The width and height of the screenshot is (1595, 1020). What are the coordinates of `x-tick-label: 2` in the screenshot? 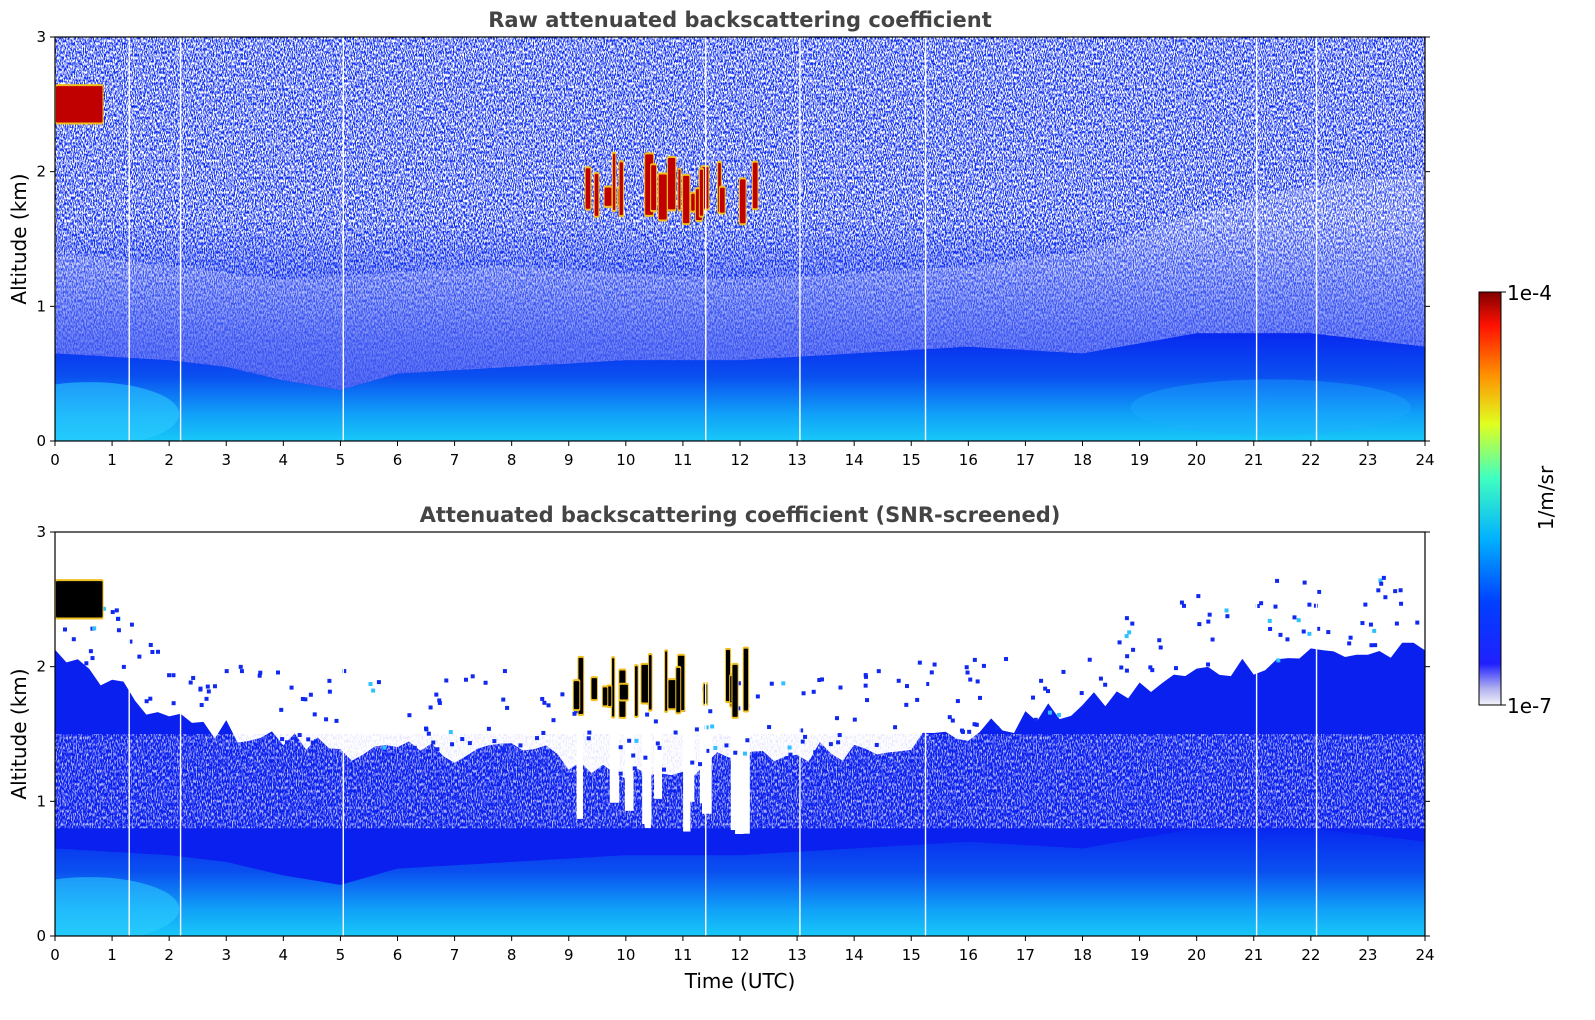 It's located at (169, 955).